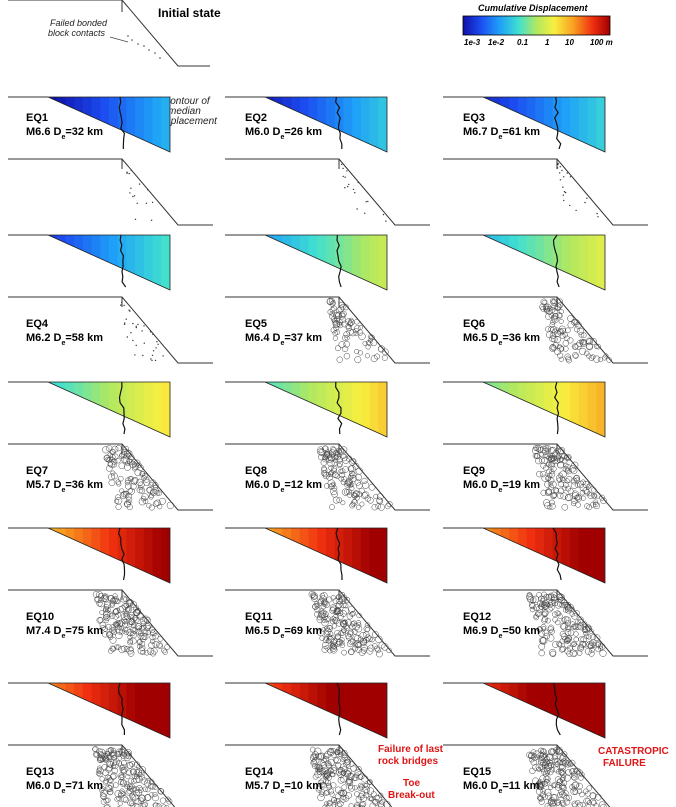 The width and height of the screenshot is (676, 807). Describe the element at coordinates (109, 262) in the screenshot. I see `wedge-outline` at that location.